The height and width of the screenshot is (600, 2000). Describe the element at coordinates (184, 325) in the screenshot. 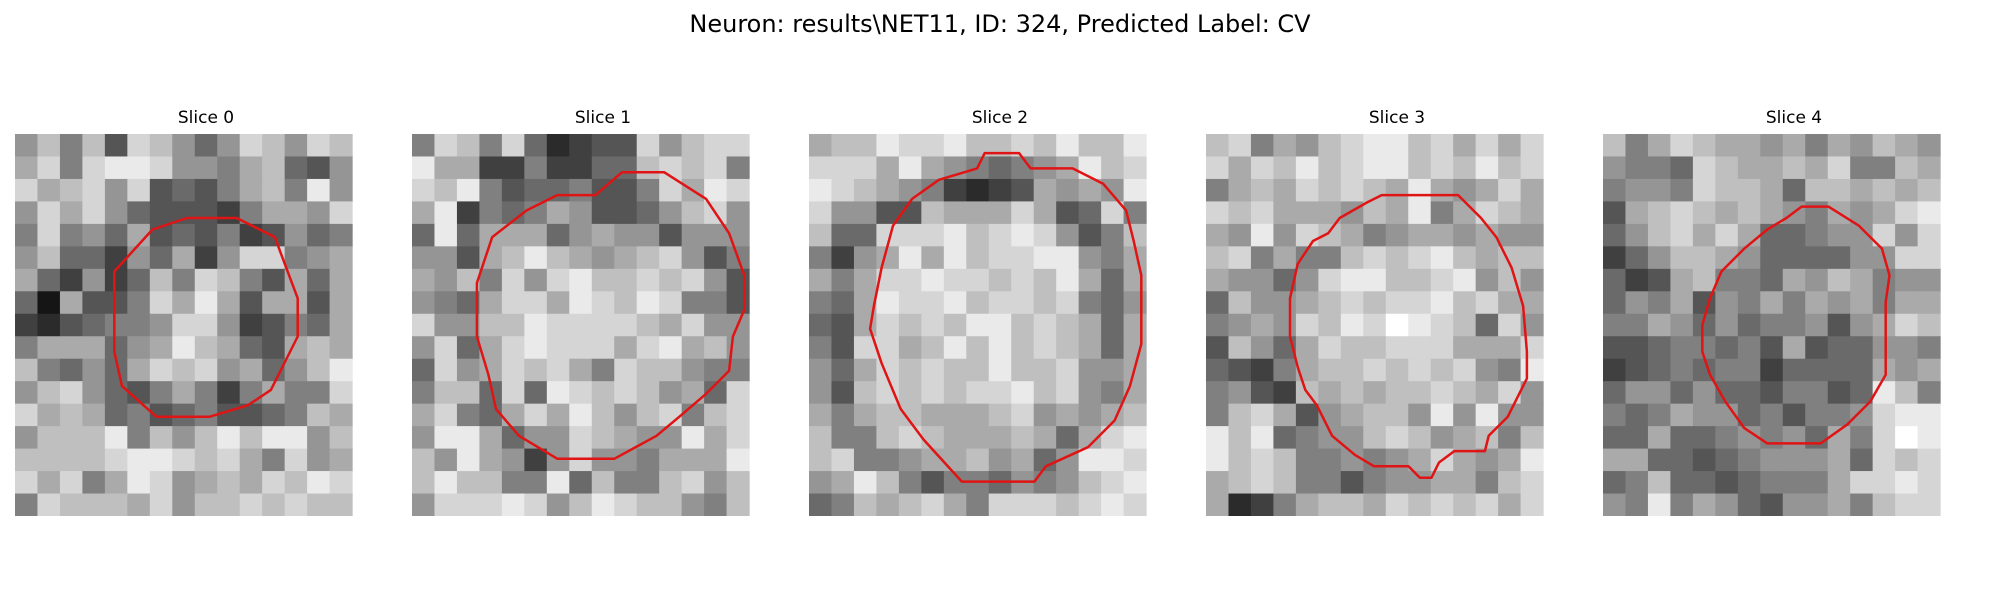

I see `slice-image` at that location.